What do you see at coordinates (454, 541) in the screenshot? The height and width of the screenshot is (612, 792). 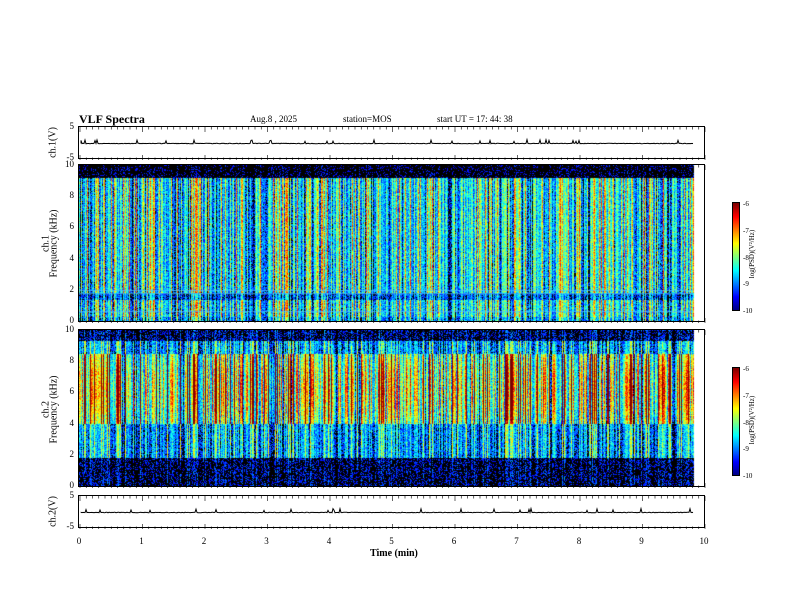 I see `x-tick-label: 6` at bounding box center [454, 541].